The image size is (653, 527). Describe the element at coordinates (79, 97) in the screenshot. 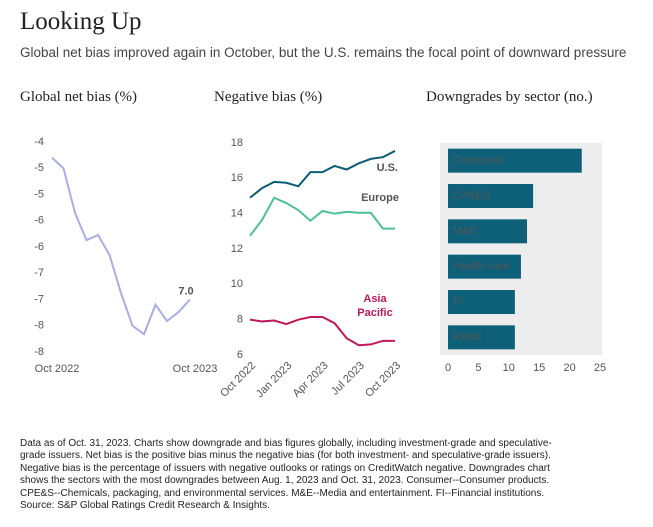

I see `chart-title: Global net bias (%)` at that location.